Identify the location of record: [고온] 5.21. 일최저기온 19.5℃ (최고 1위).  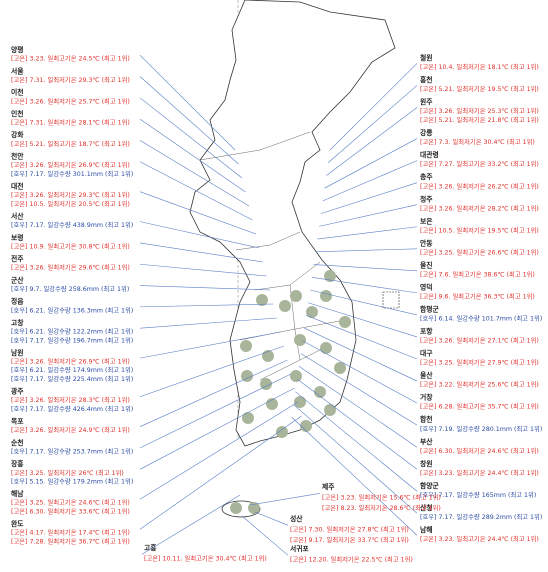
(479, 88).